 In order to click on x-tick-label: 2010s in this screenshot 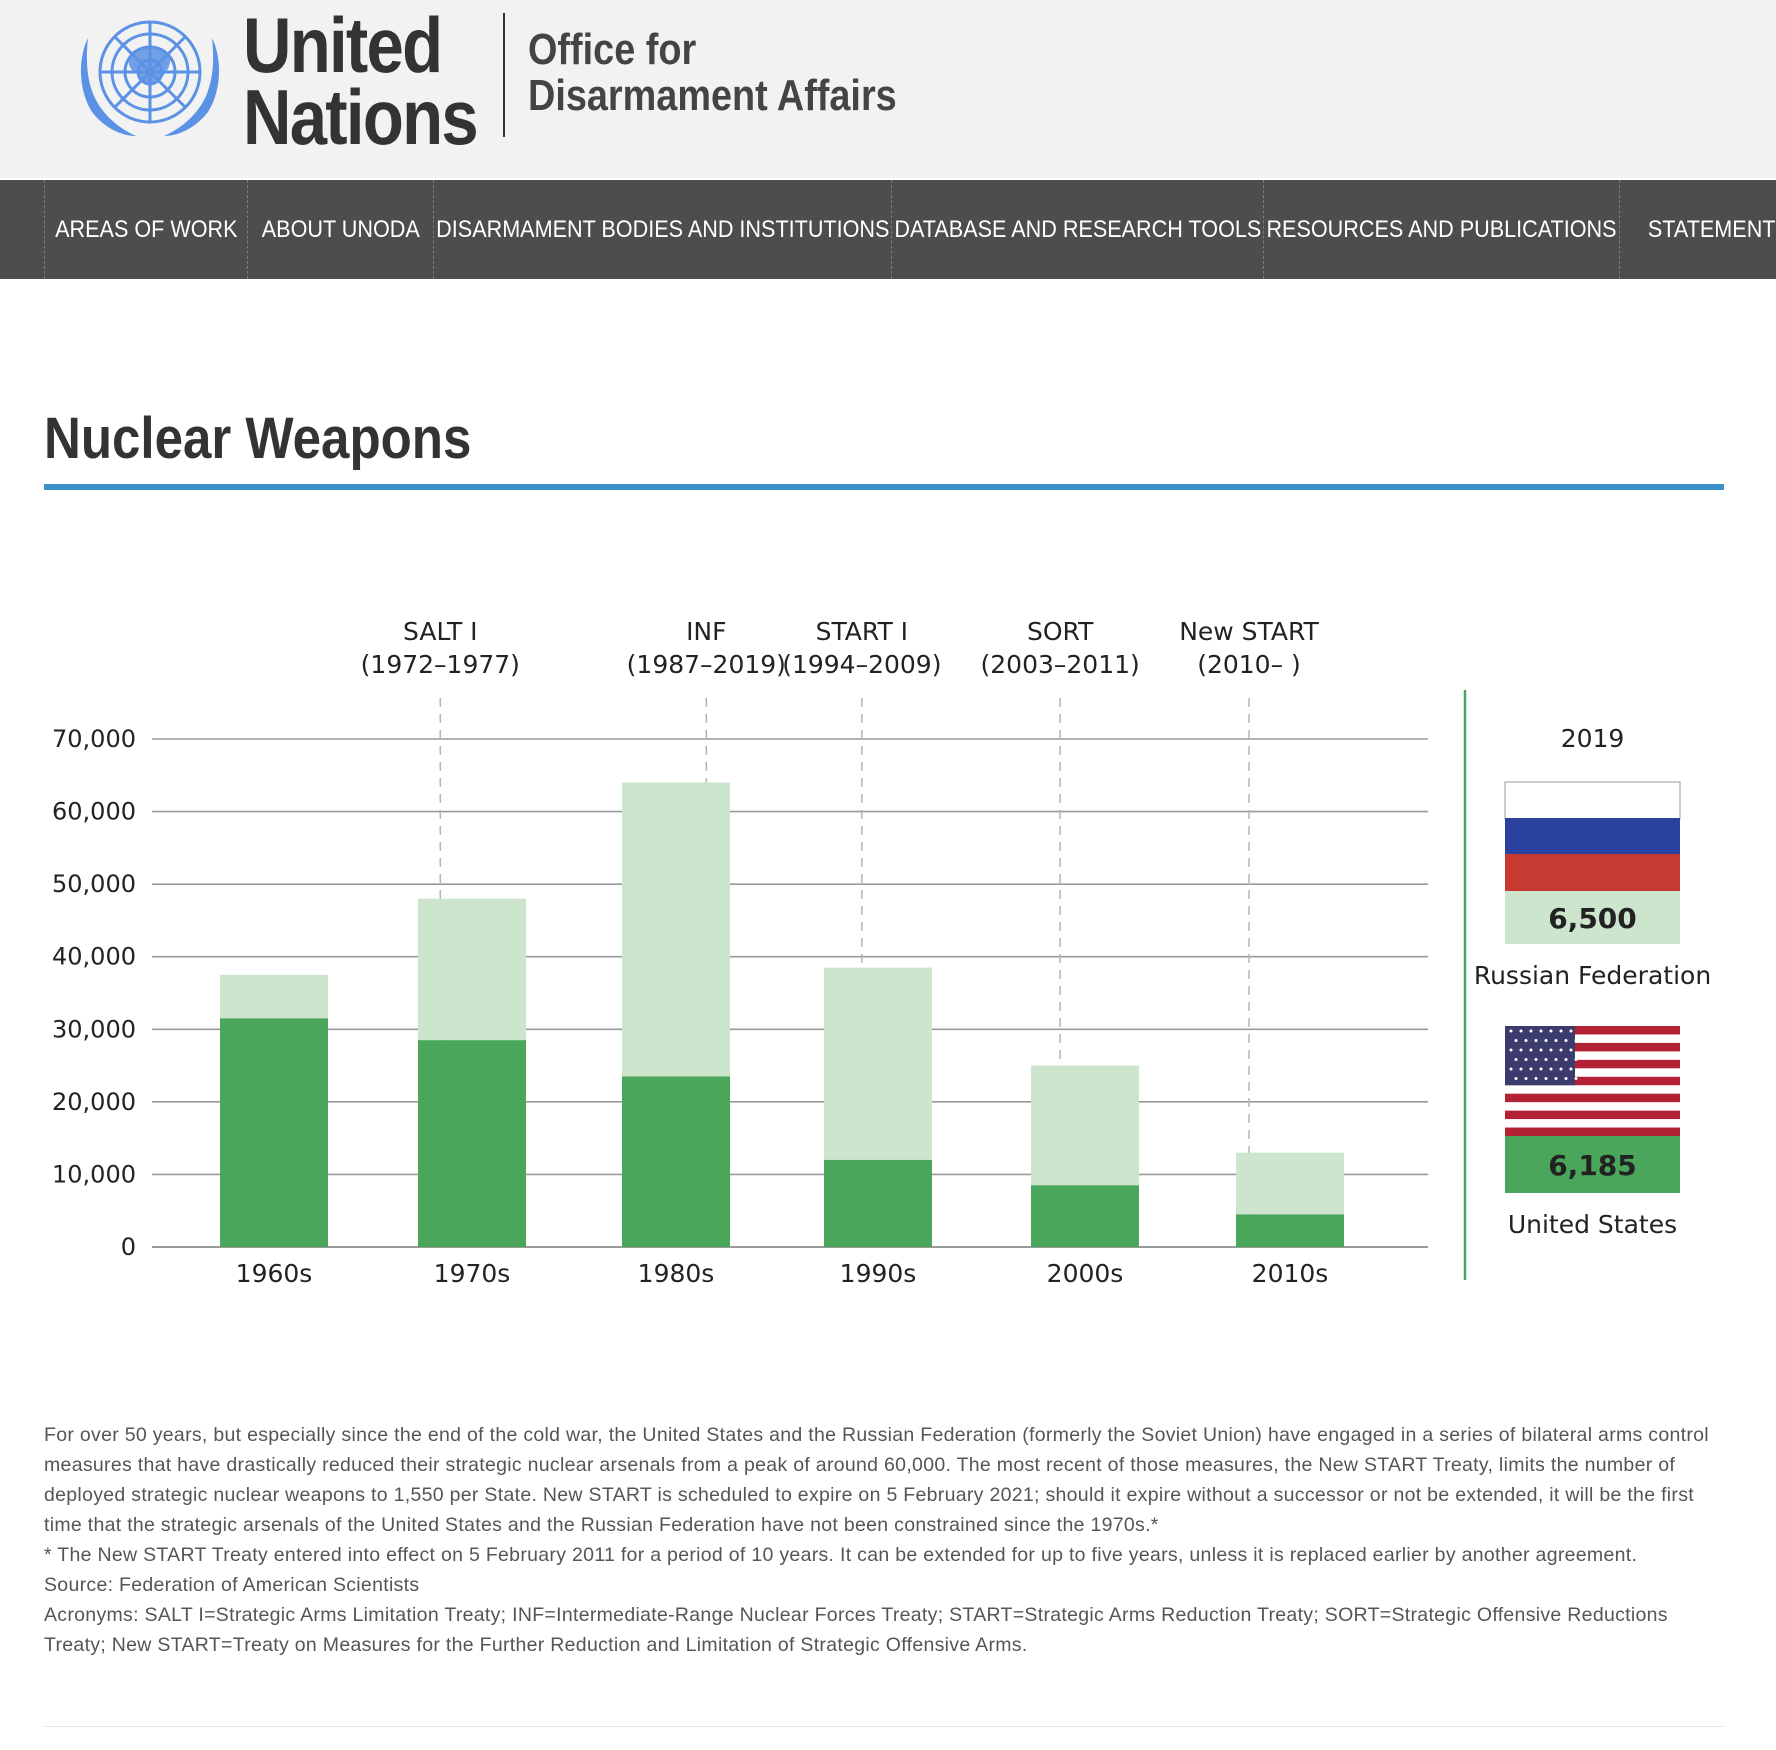, I will do `click(1290, 1273)`.